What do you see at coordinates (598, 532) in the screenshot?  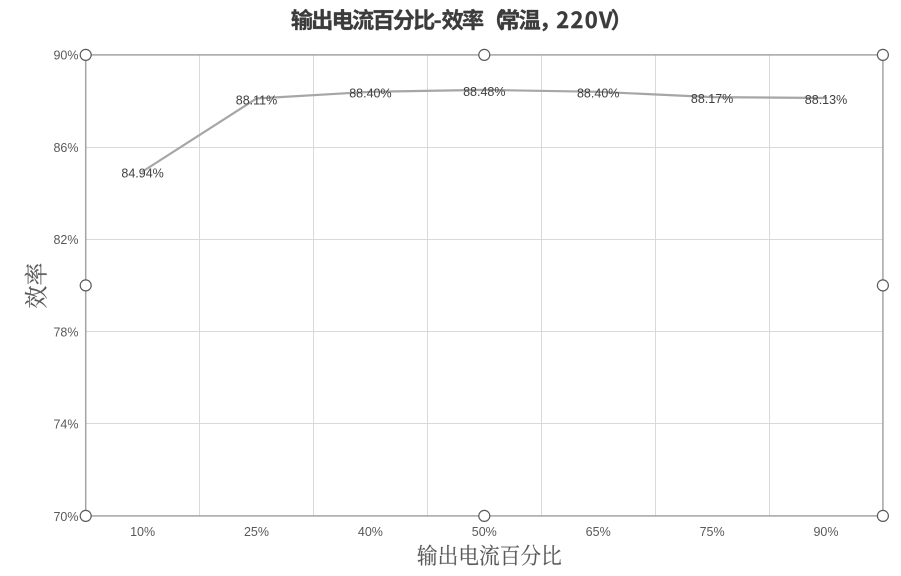 I see `svg-text: 65%` at bounding box center [598, 532].